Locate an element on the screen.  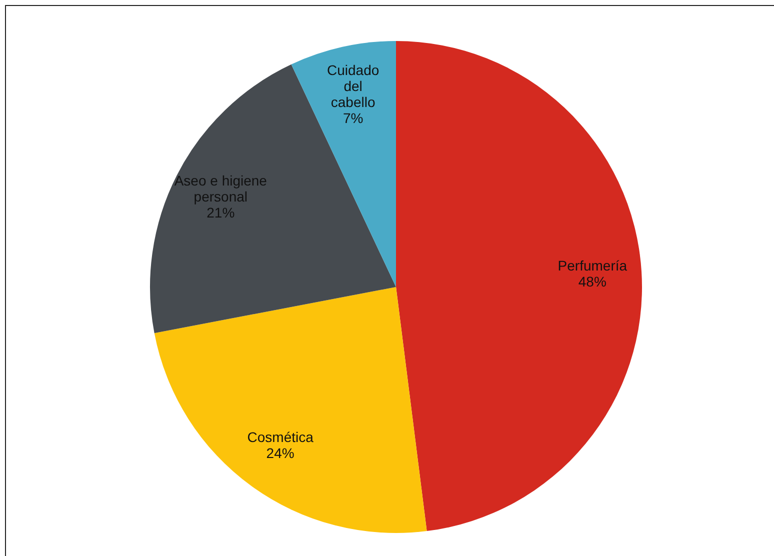
data-label: 21% is located at coordinates (220, 212).